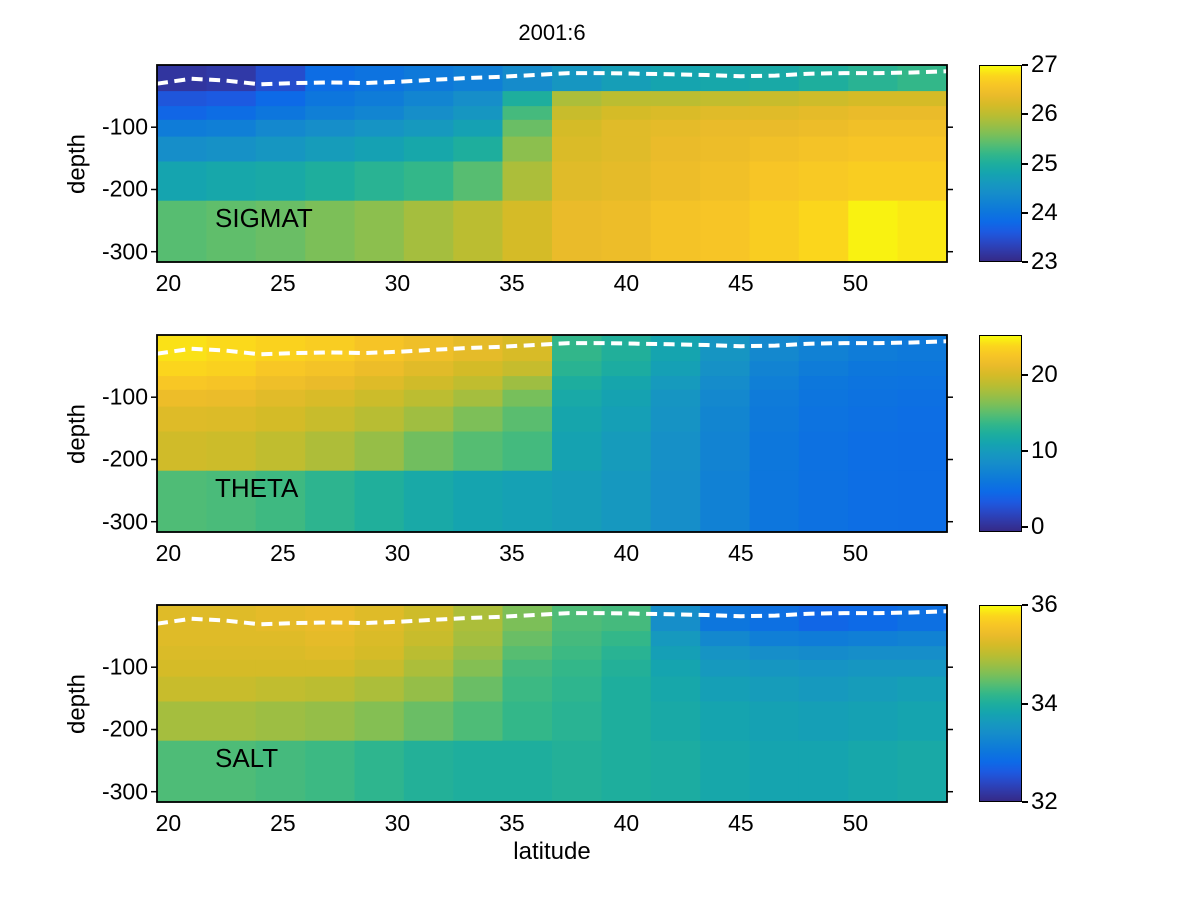 The image size is (1200, 900). I want to click on colorbar-tick-label: 25, so click(1044, 163).